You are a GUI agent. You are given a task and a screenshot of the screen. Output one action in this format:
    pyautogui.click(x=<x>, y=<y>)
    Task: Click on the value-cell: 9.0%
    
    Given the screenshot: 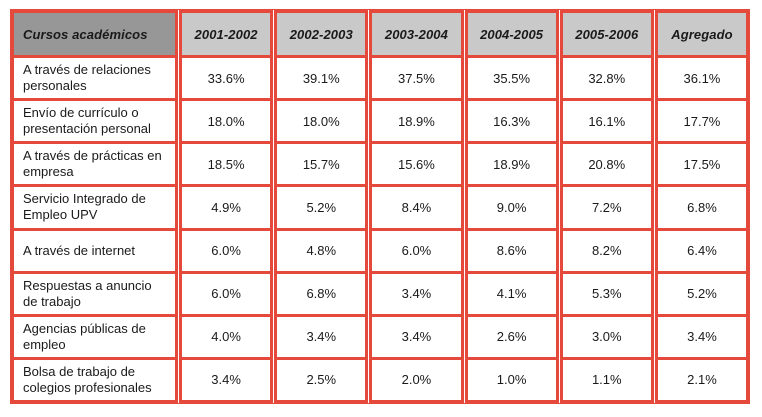 What is the action you would take?
    pyautogui.click(x=511, y=206)
    